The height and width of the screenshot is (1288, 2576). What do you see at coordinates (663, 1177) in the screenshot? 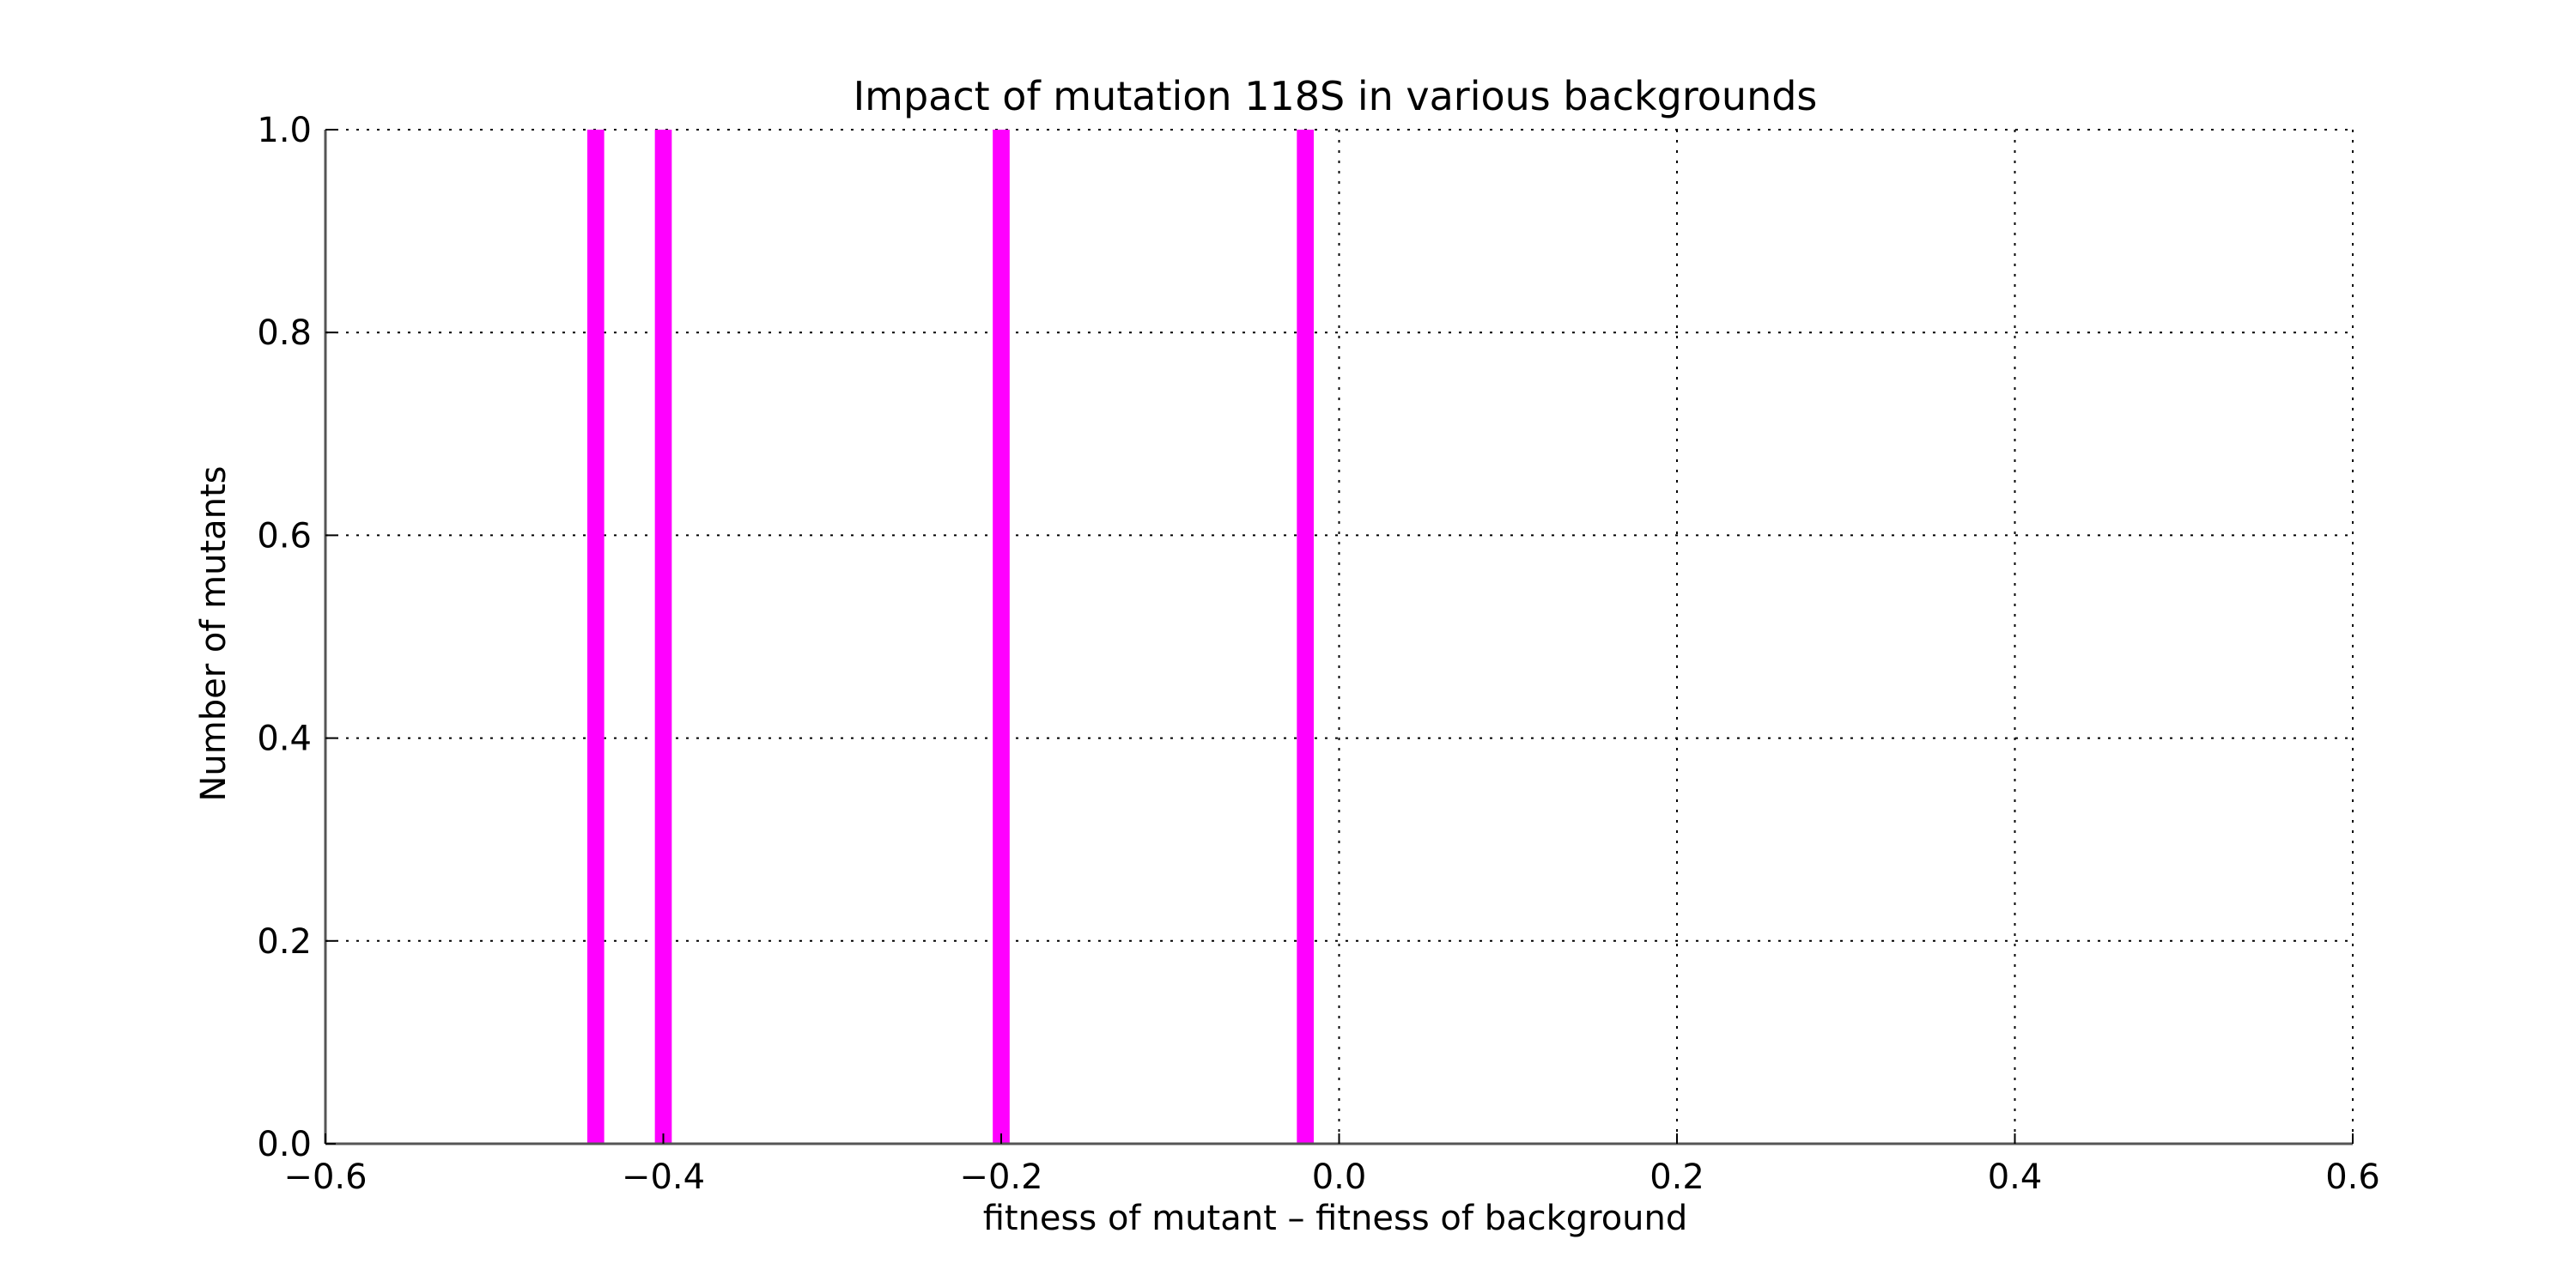
I see `x-tick-label: −0.4` at bounding box center [663, 1177].